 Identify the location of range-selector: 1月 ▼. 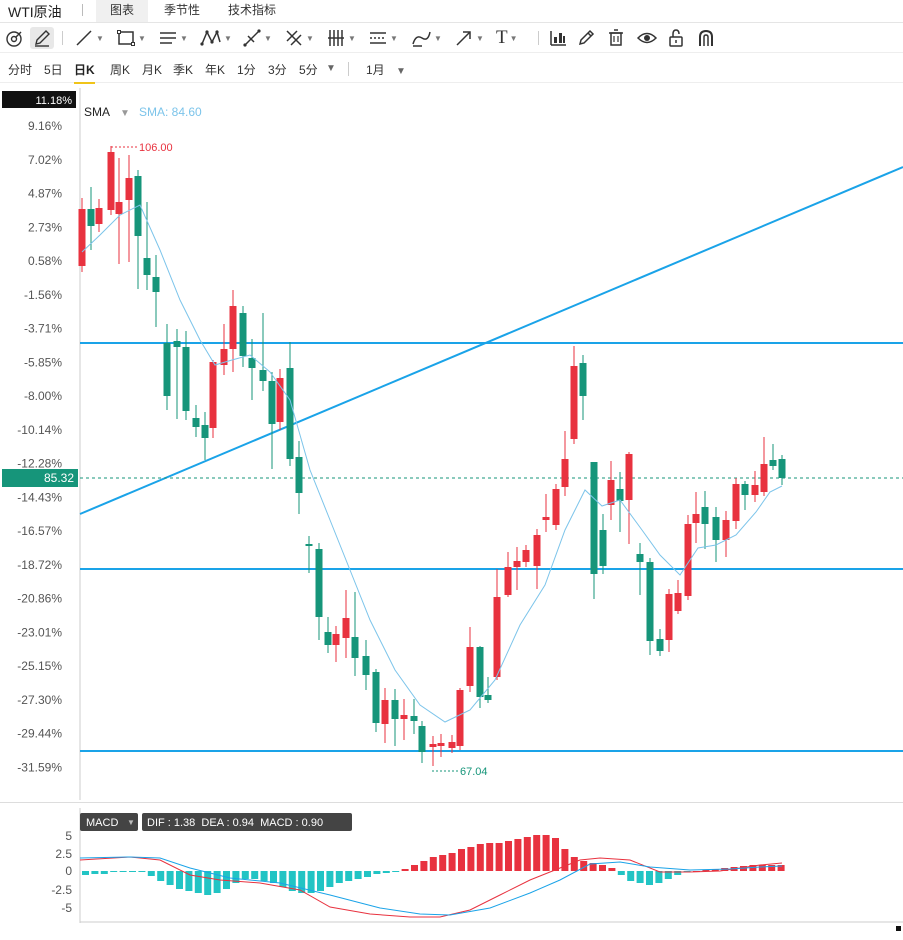
(386, 69).